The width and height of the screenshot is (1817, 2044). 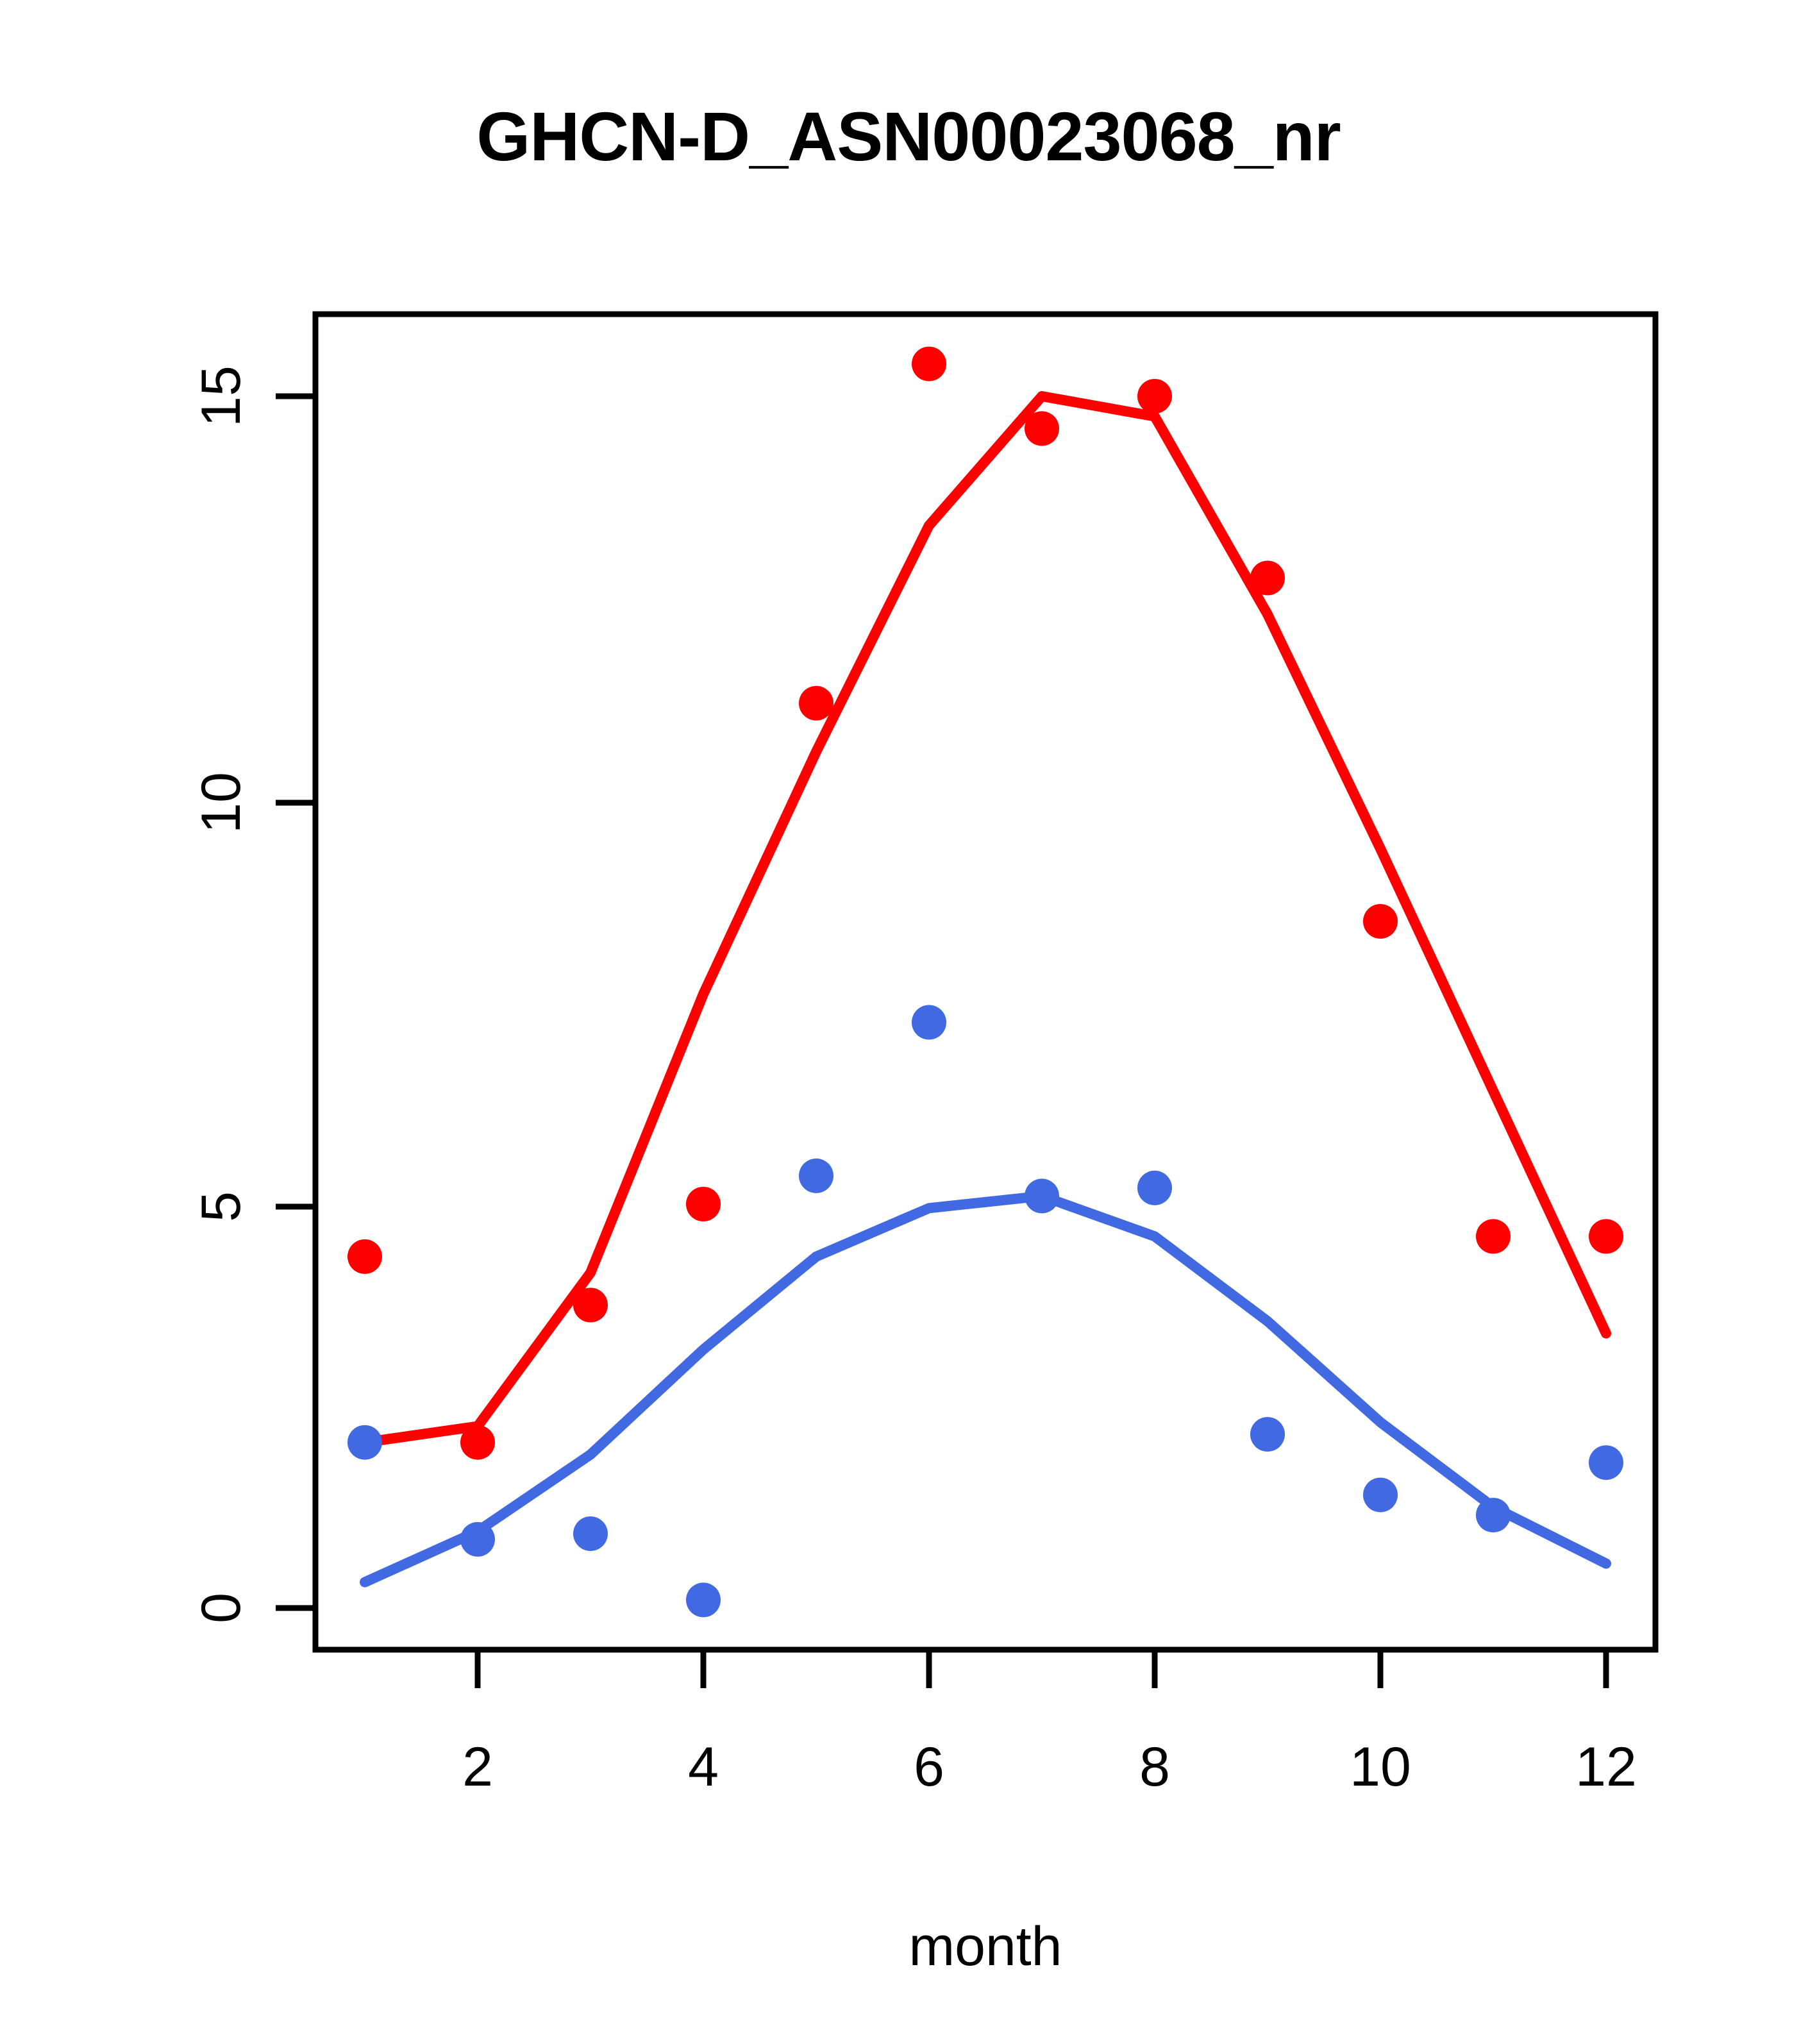 I want to click on y-tick-label-5: 5, so click(x=221, y=1206).